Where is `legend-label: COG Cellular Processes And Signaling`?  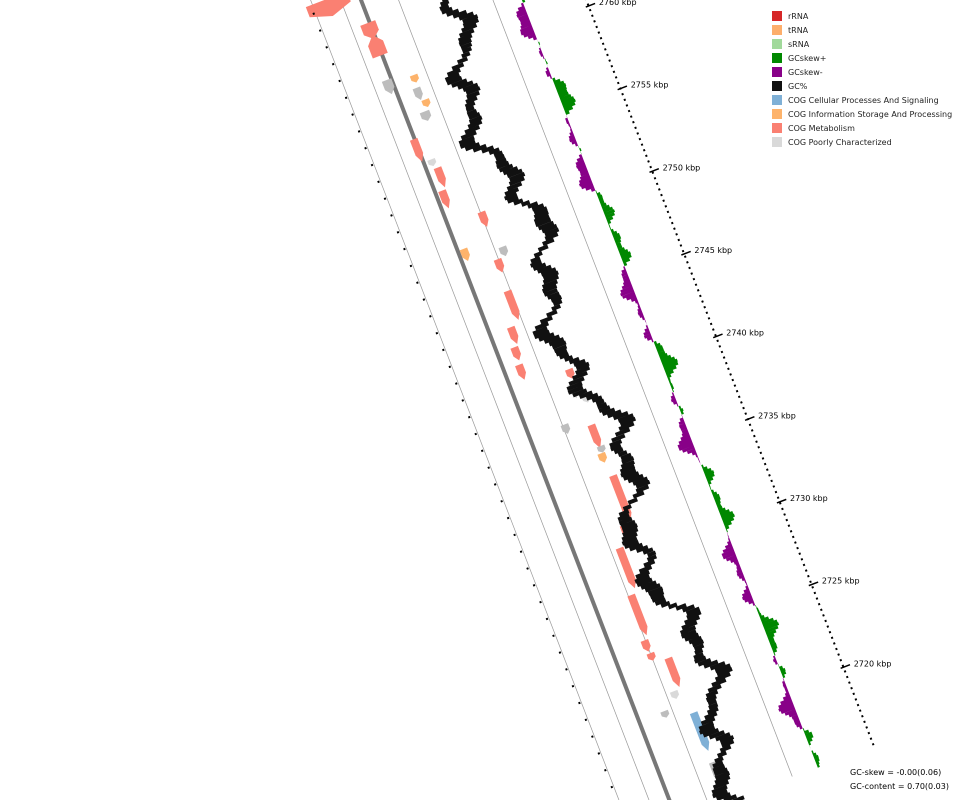 legend-label: COG Cellular Processes And Signaling is located at coordinates (863, 100).